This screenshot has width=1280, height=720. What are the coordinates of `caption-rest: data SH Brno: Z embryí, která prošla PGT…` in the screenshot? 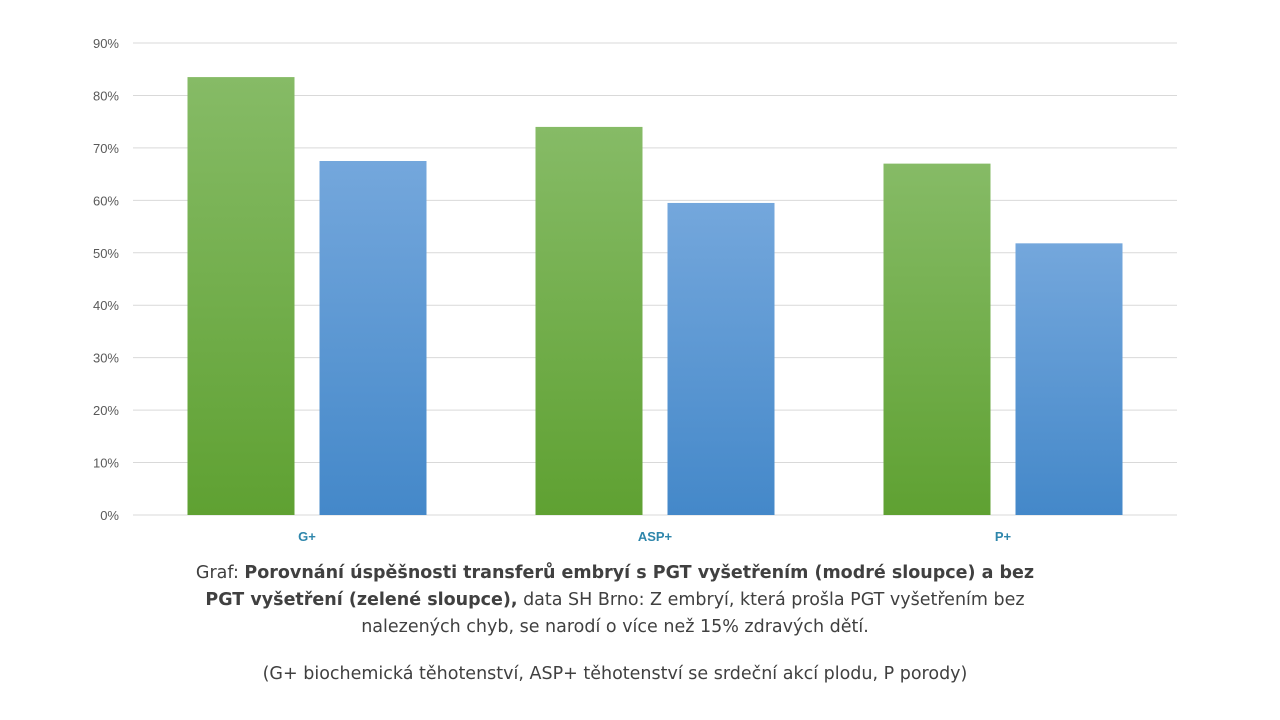 It's located at (693, 613).